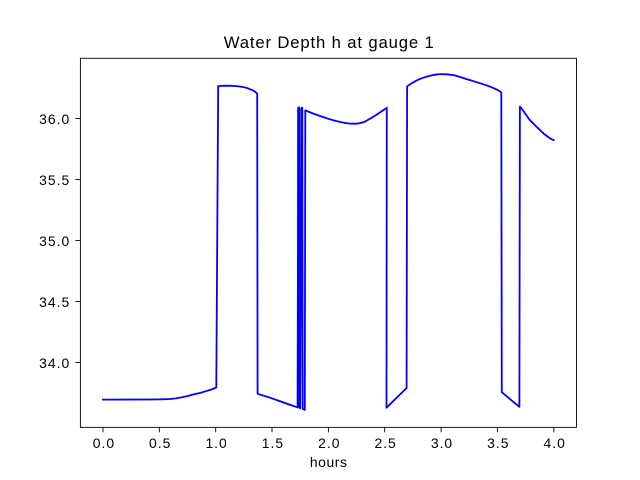 This screenshot has height=480, width=640. What do you see at coordinates (54, 119) in the screenshot?
I see `svg-text: 36.0` at bounding box center [54, 119].